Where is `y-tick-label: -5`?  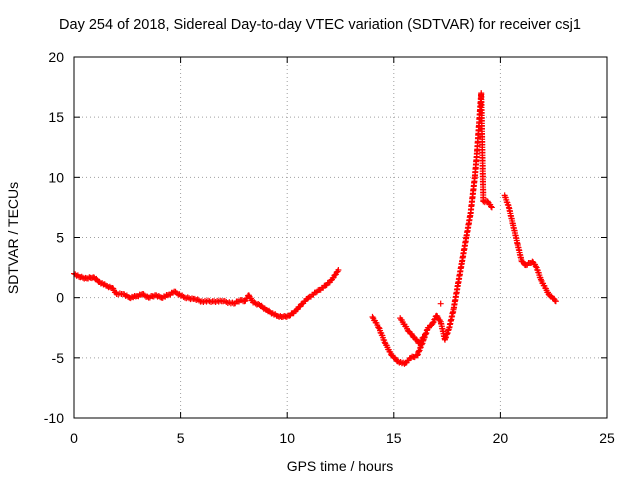 y-tick-label: -5 is located at coordinates (58, 358).